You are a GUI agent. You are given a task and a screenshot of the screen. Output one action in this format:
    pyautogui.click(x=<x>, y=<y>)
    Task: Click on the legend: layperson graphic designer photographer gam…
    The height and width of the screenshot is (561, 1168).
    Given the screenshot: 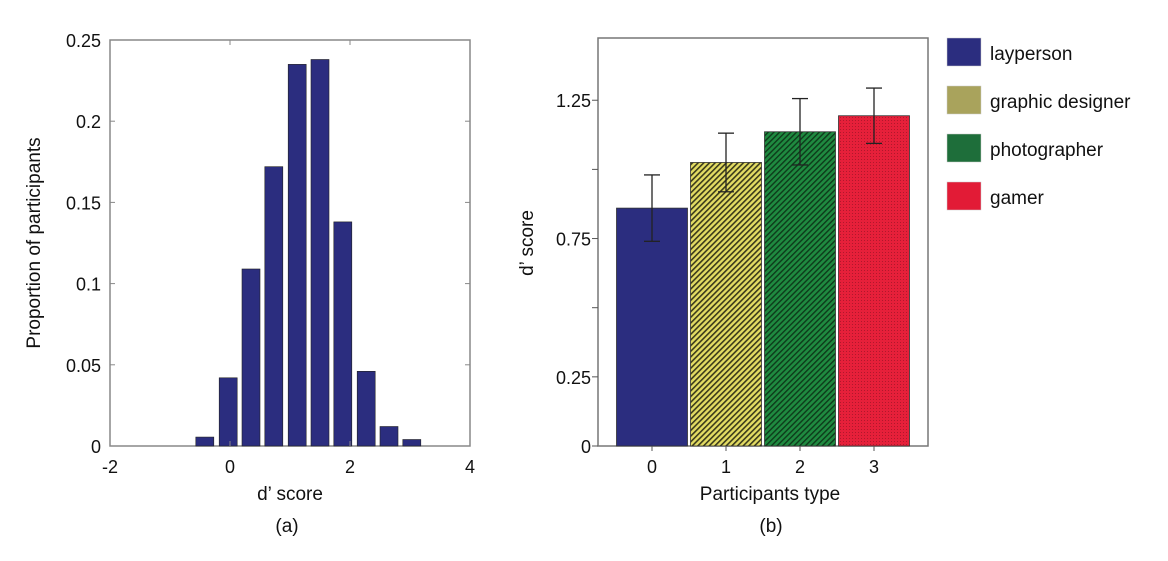 What is the action you would take?
    pyautogui.click(x=1038, y=124)
    